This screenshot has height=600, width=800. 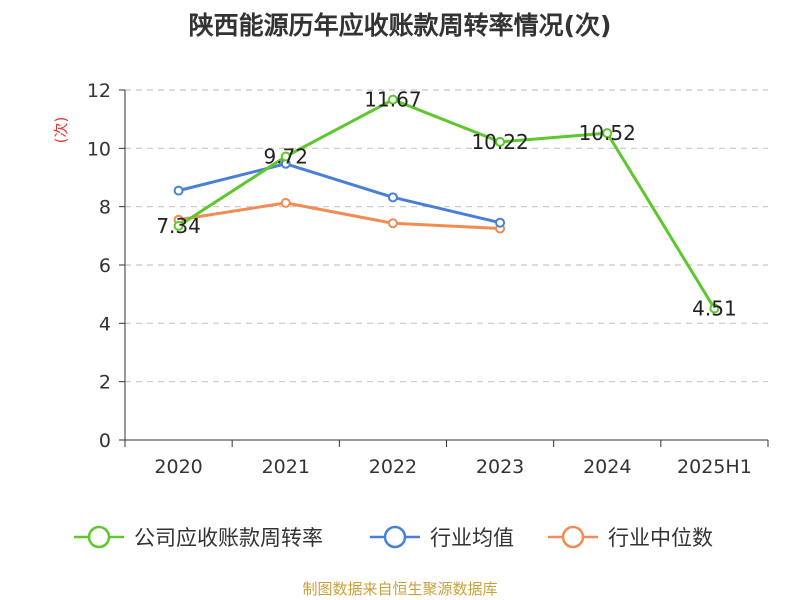 What do you see at coordinates (228, 538) in the screenshot?
I see `legend-label-0: 公司应收账款周转率` at bounding box center [228, 538].